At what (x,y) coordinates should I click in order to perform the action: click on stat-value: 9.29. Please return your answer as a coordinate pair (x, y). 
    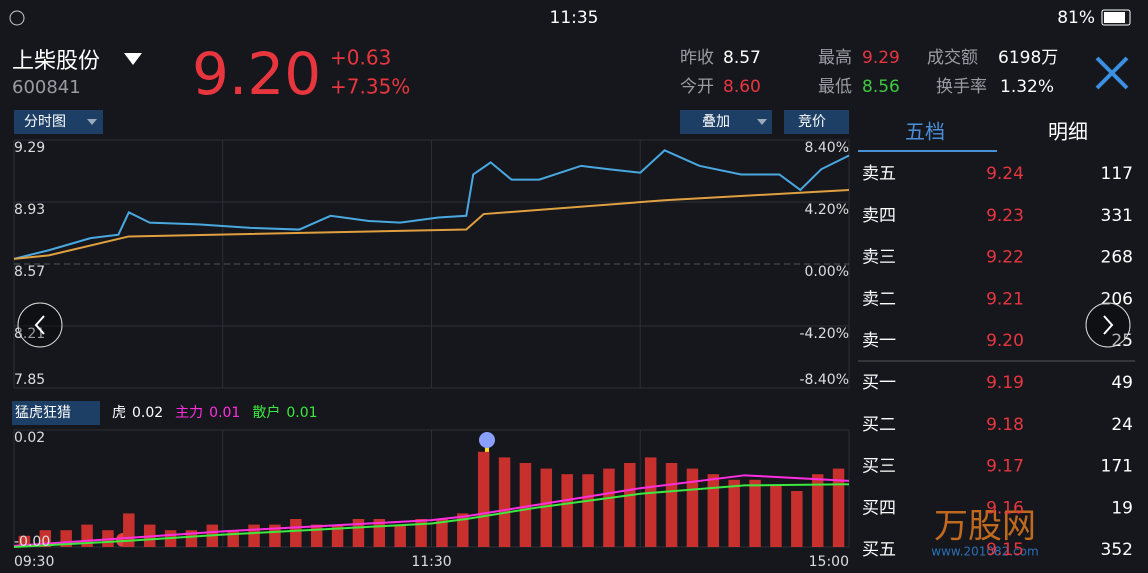
    Looking at the image, I should click on (881, 58).